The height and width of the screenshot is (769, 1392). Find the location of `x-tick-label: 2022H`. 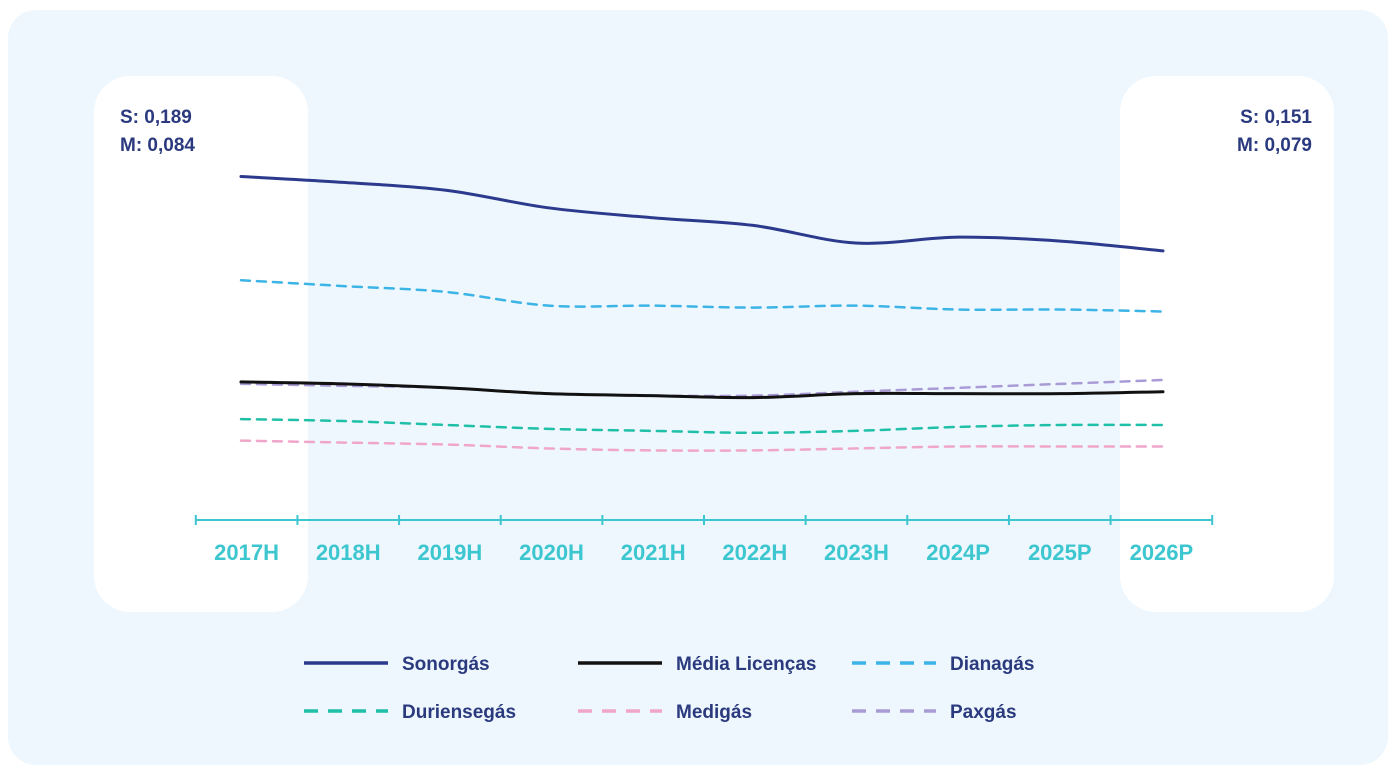

x-tick-label: 2022H is located at coordinates (754, 552).